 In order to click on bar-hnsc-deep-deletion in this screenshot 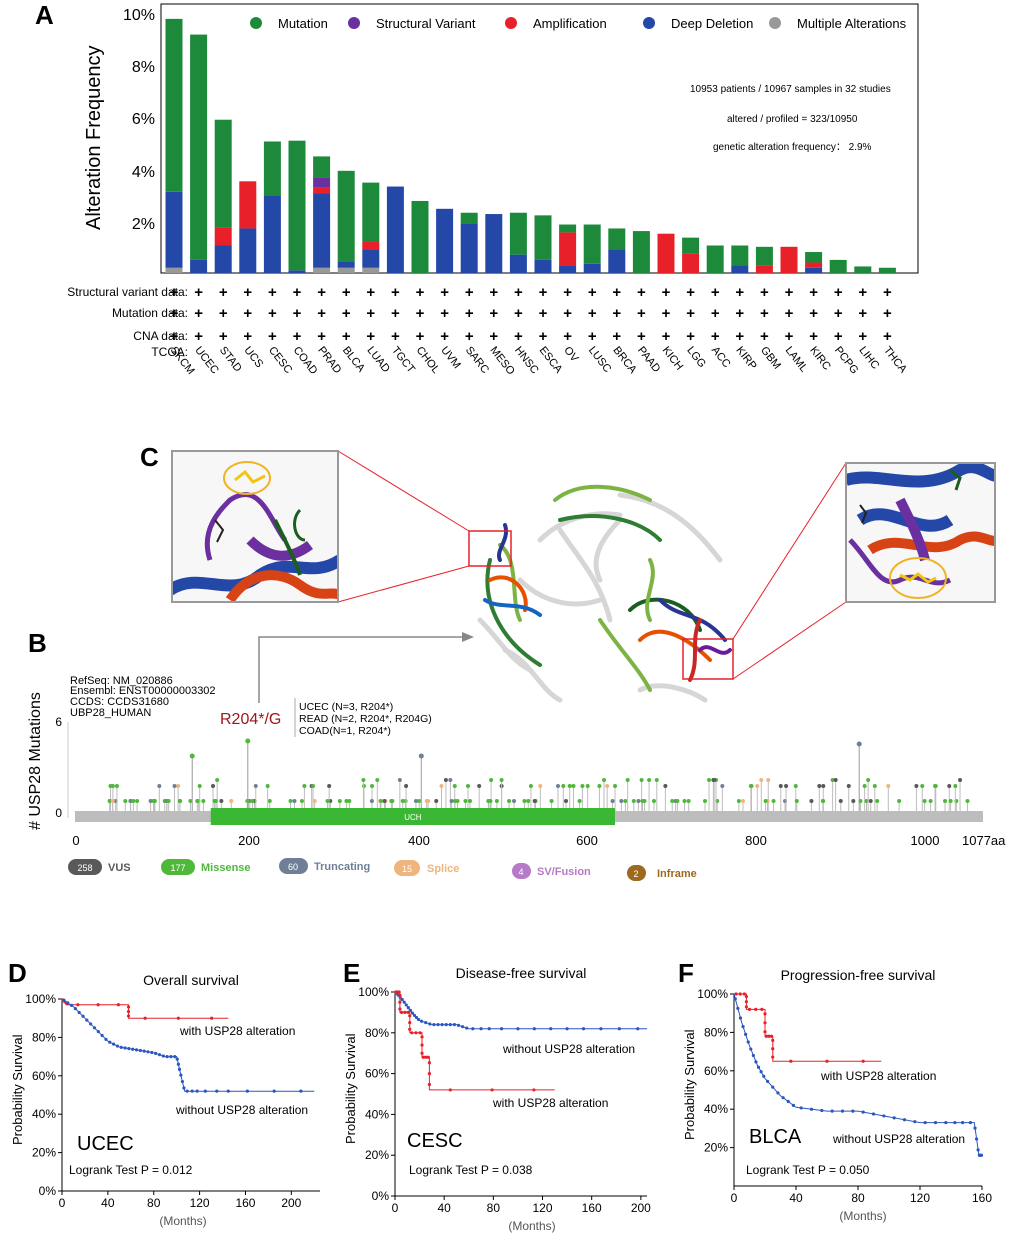, I will do `click(518, 263)`.